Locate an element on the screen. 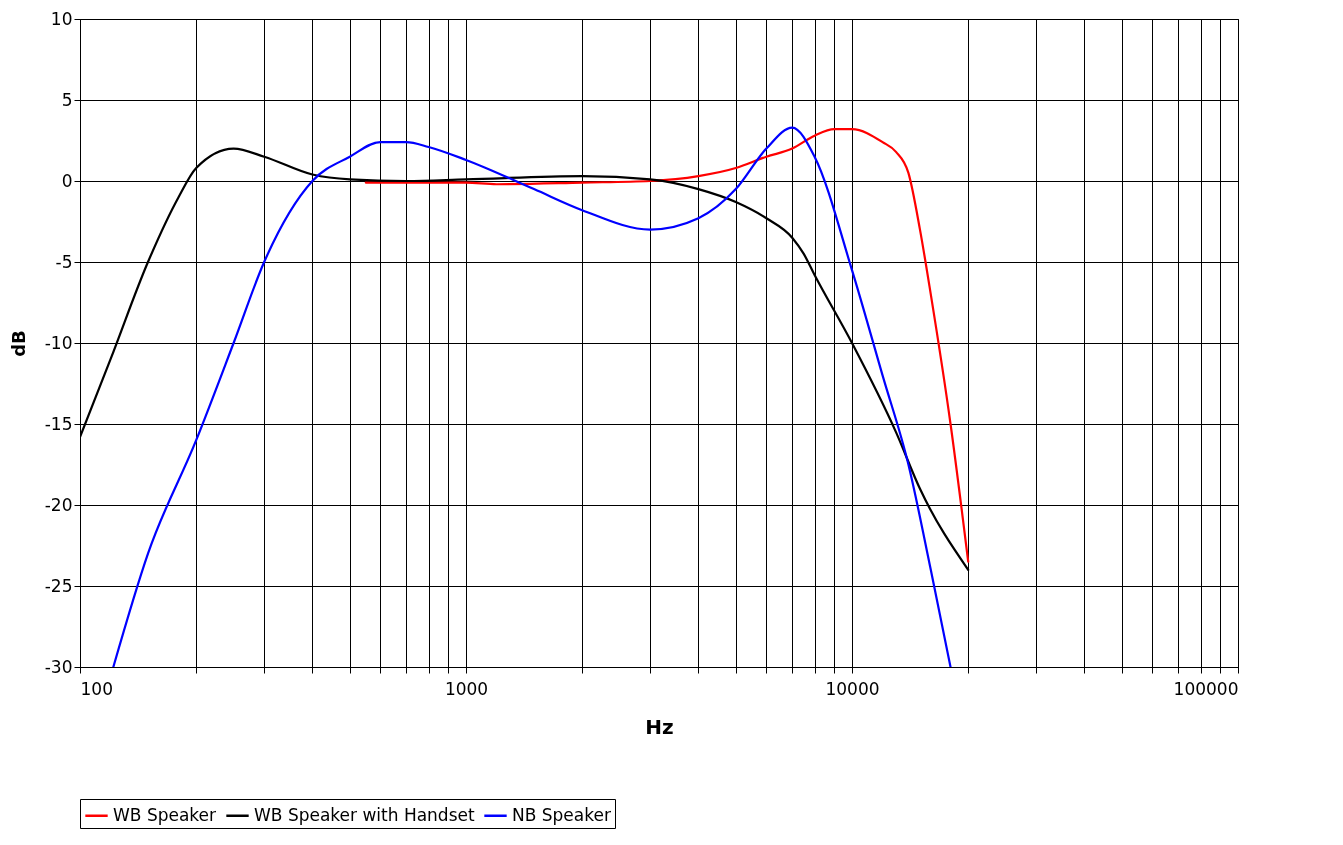  legend-label: WB Speaker is located at coordinates (165, 814).